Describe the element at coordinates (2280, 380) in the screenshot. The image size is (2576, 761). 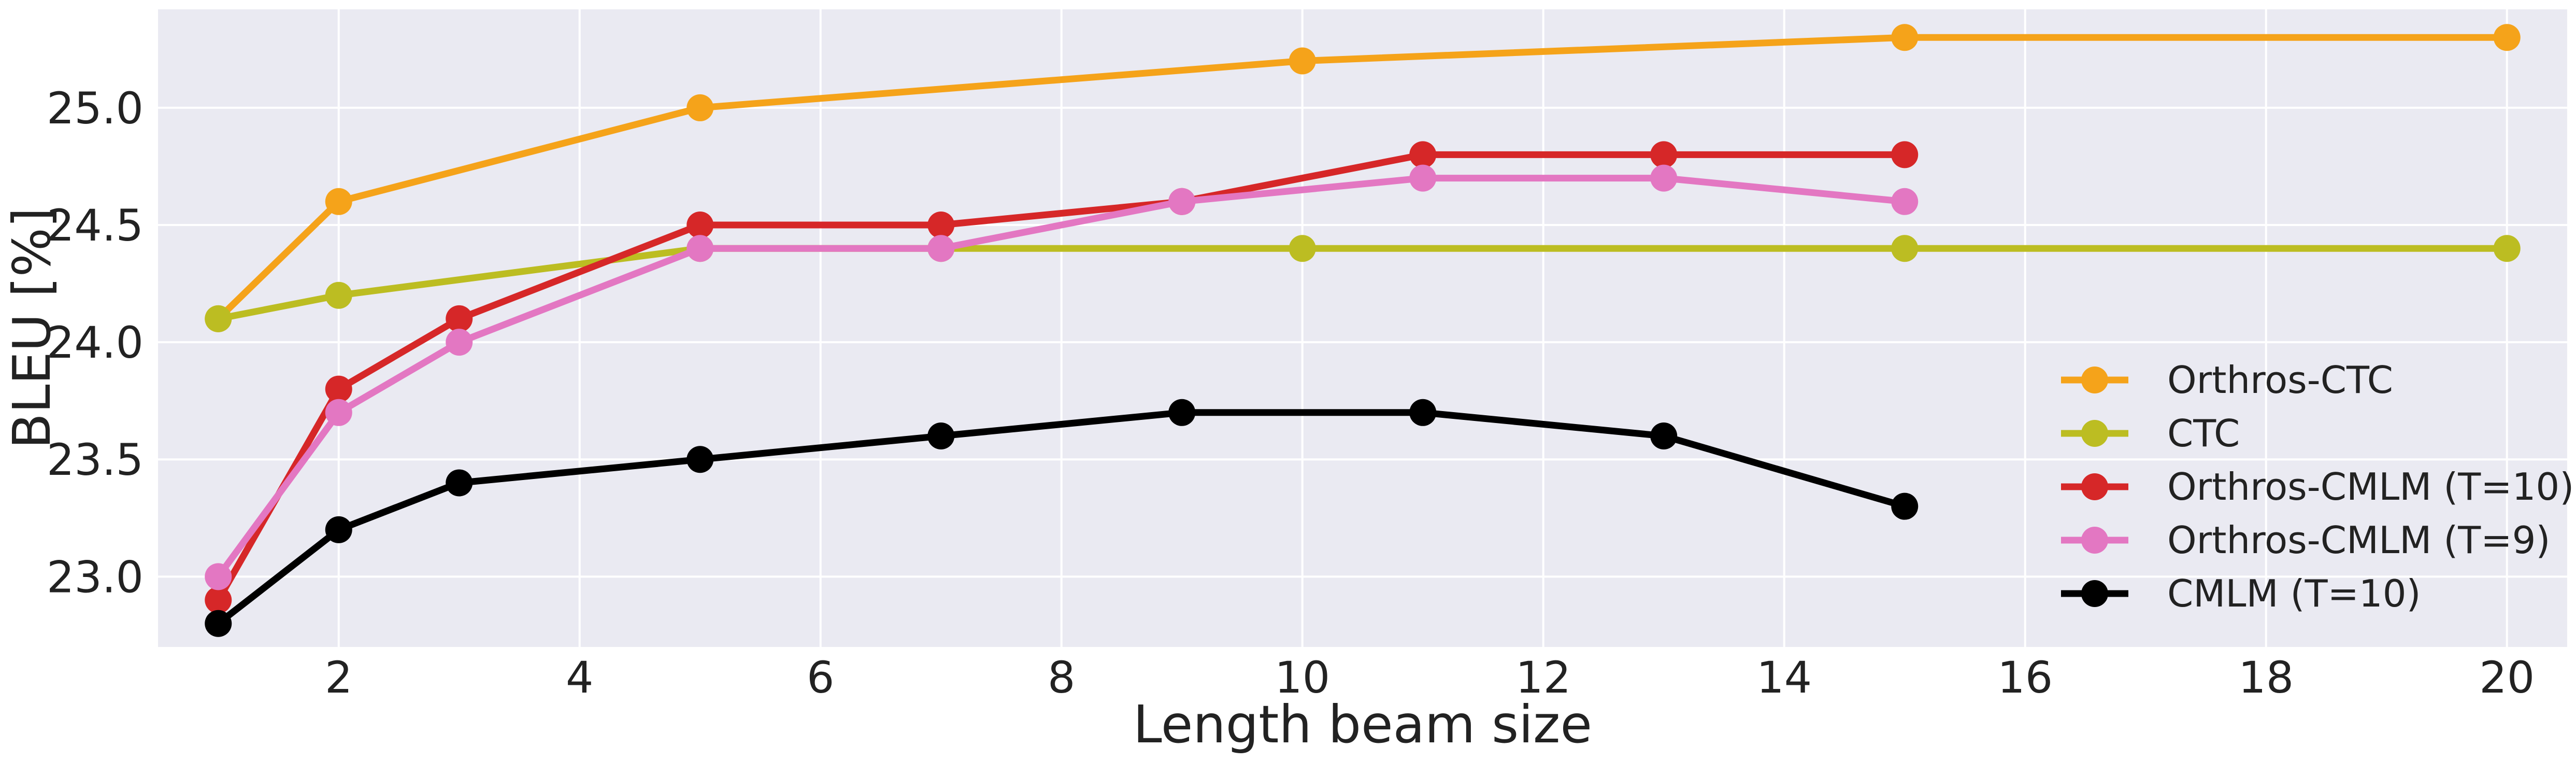
I see `legend-label: Orthros-CTC` at that location.